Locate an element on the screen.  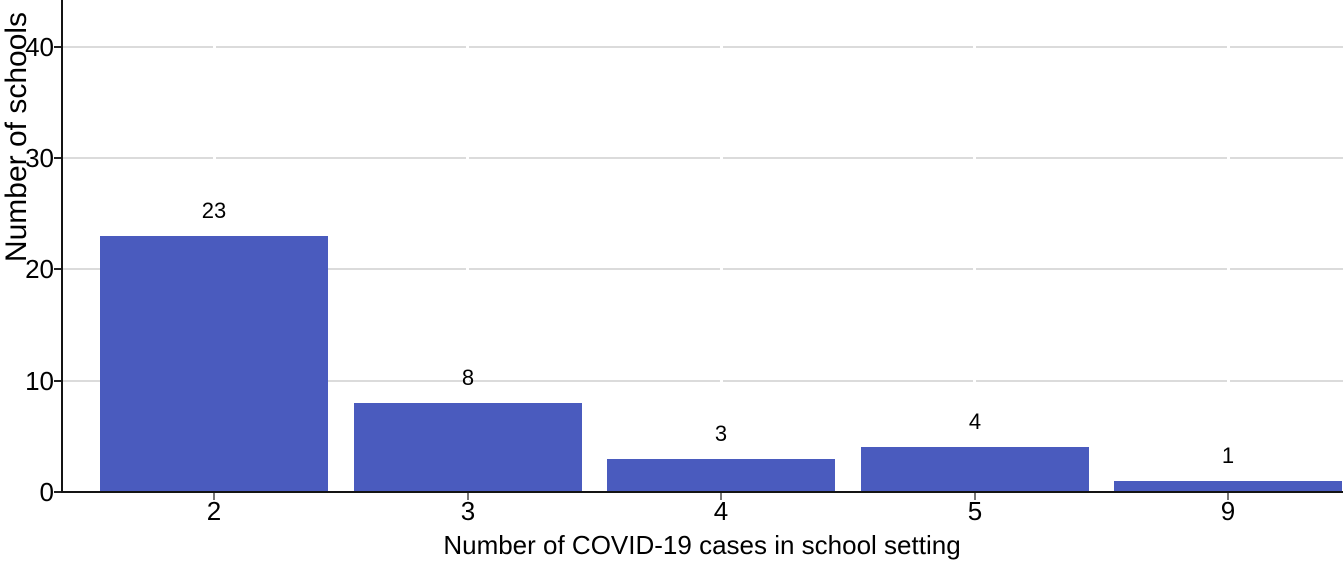
x-axis-line is located at coordinates (702, 492).